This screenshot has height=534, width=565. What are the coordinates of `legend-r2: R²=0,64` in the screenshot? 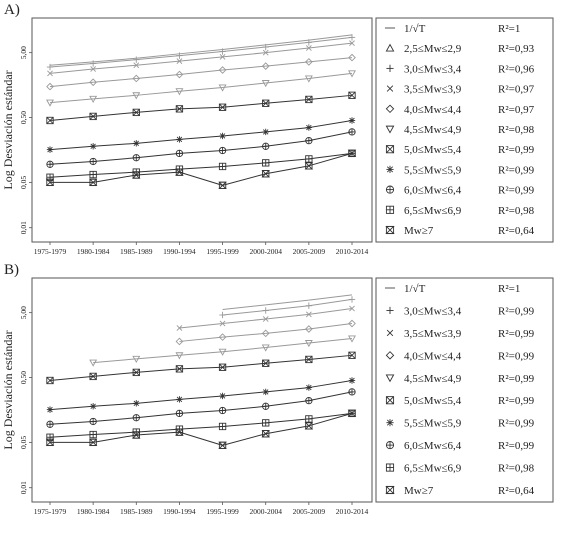 It's located at (516, 231).